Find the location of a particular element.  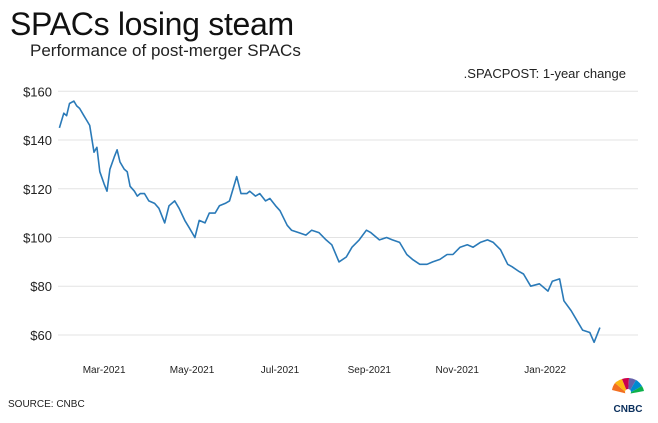

y-tick-label: $160 is located at coordinates (37, 91).